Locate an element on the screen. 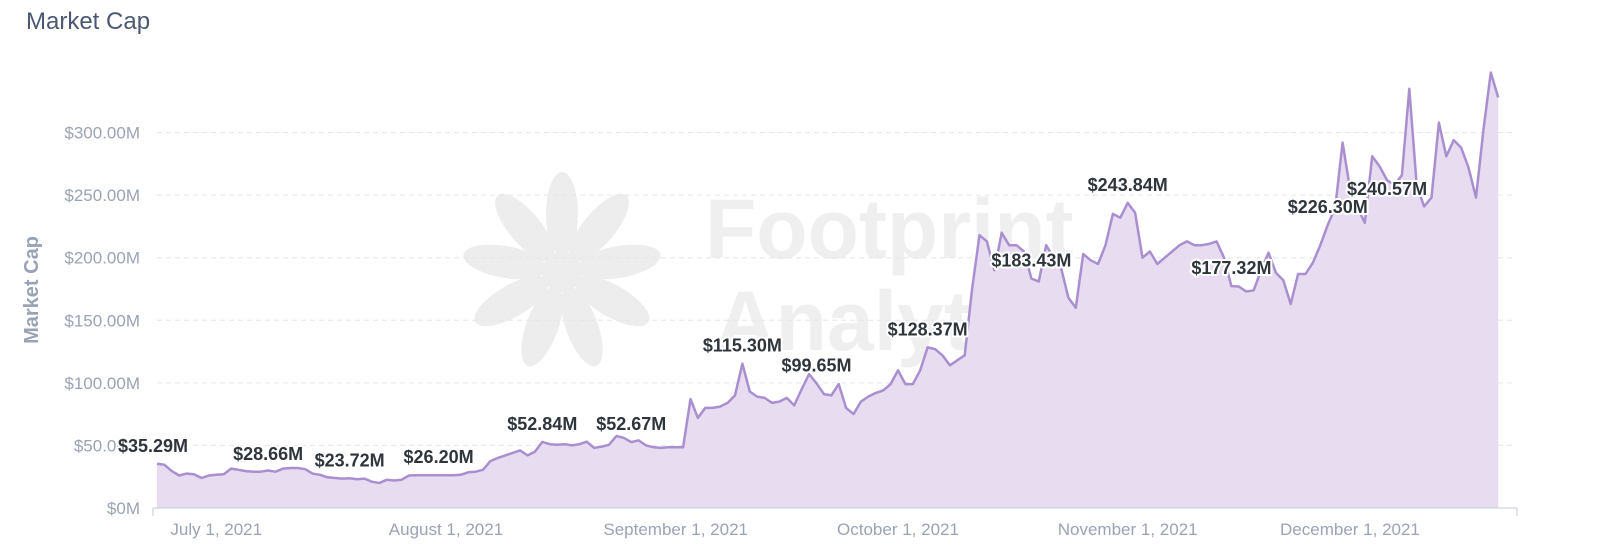 This screenshot has width=1600, height=552. watermark-logo is located at coordinates (562, 269).